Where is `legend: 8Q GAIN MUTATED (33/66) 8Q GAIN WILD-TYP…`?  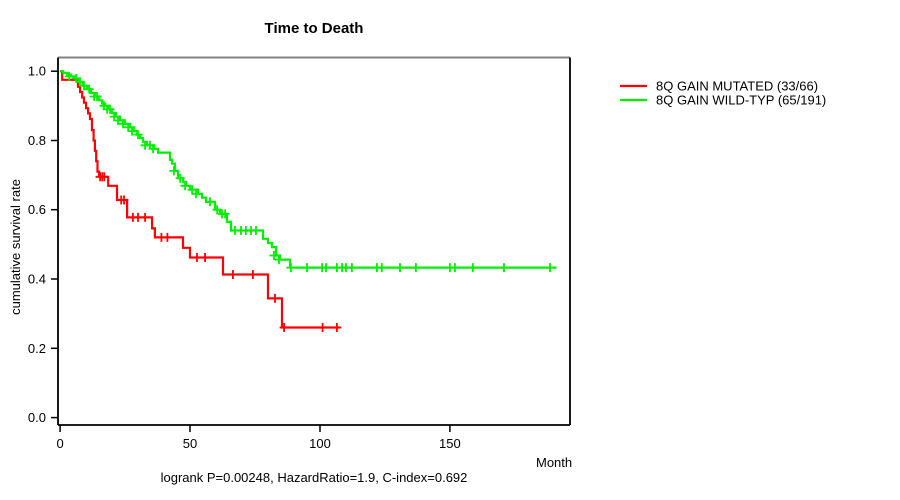
legend: 8Q GAIN MUTATED (33/66) 8Q GAIN WILD-TYP… is located at coordinates (723, 93).